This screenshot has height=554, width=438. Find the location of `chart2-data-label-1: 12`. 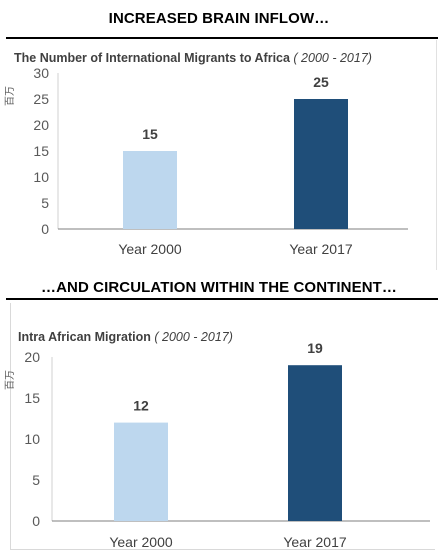

chart2-data-label-1: 12 is located at coordinates (141, 406).